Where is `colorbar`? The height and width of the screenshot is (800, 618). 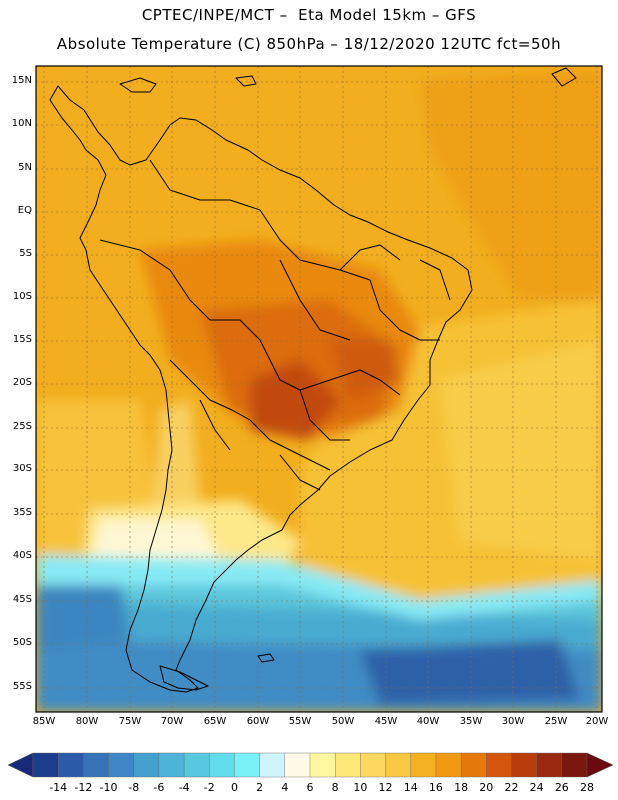
colorbar is located at coordinates (310, 765).